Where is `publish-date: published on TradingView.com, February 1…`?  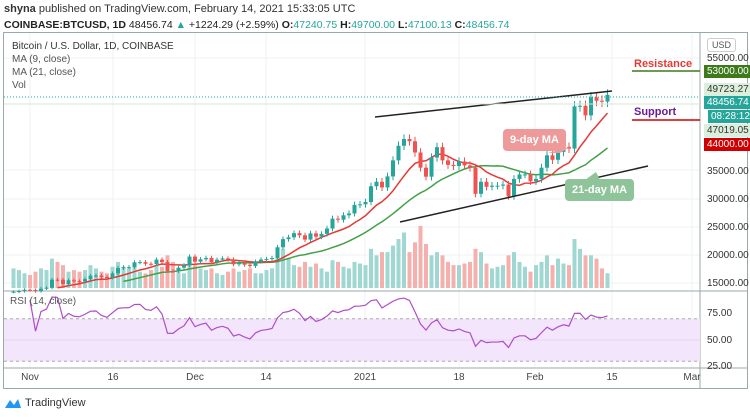 publish-date: published on TradingView.com, February 1… is located at coordinates (197, 9).